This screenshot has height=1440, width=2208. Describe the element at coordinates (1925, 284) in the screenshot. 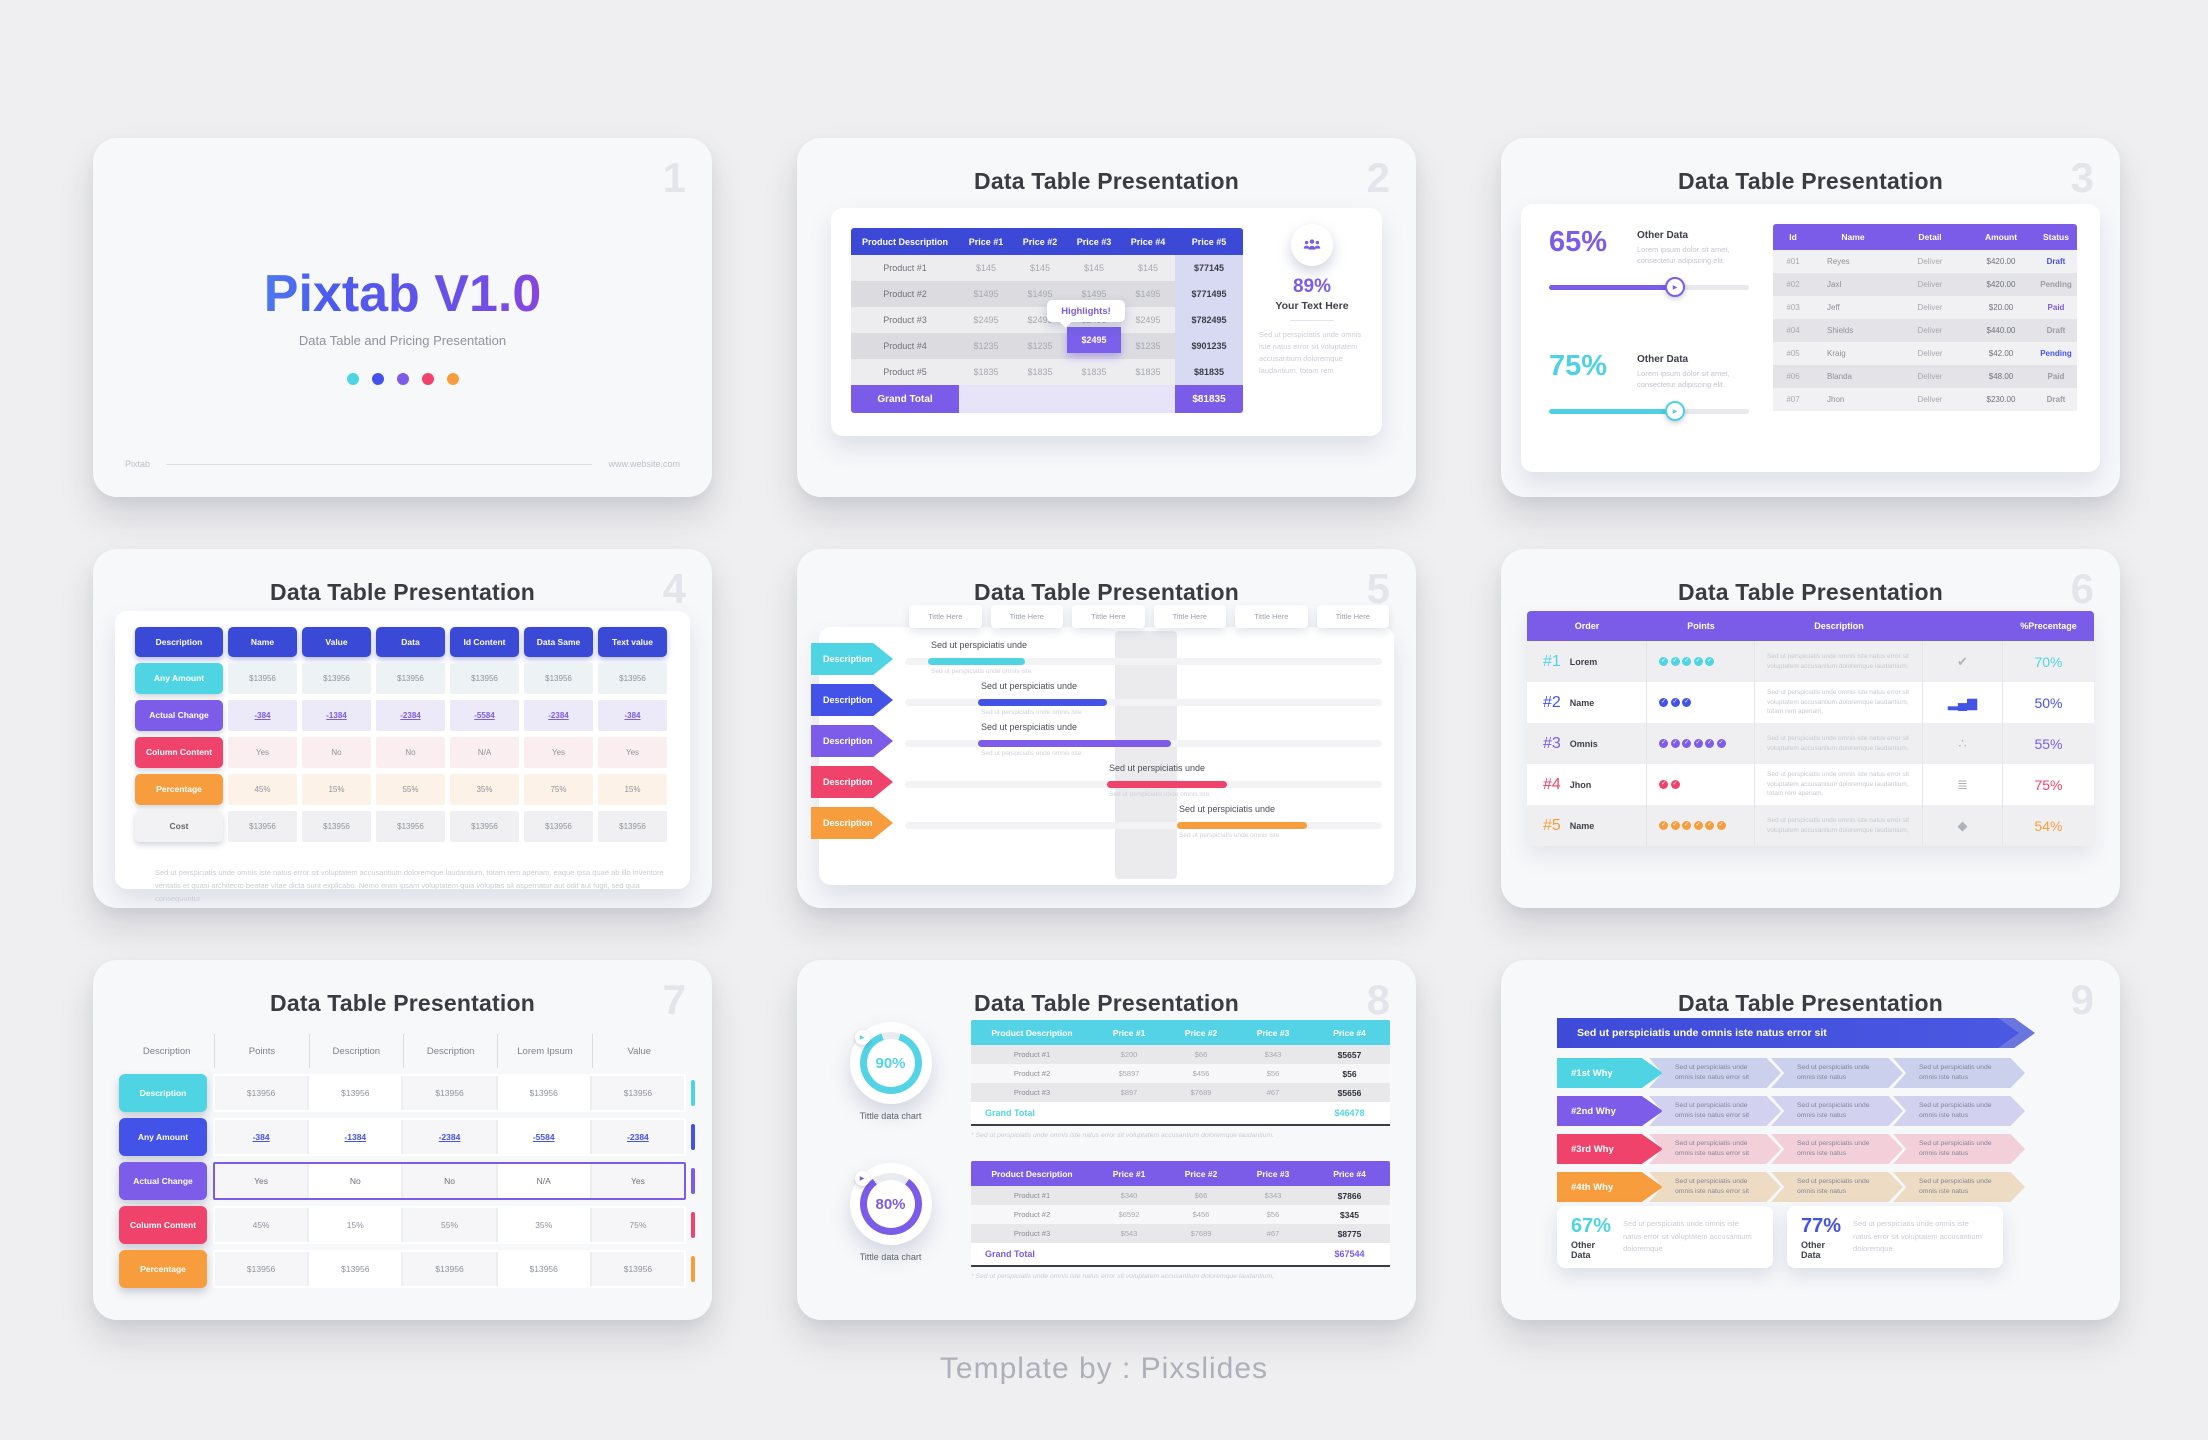

I see `table-row: #02 Jaxl Deliver $420.00 Pending` at that location.